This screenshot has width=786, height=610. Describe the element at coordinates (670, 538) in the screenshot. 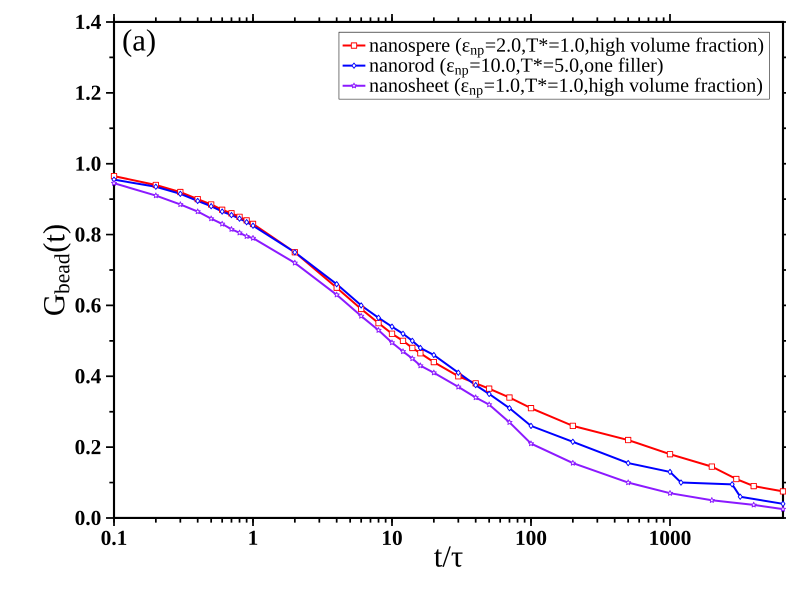

I see `x-tick-label: 1000` at that location.